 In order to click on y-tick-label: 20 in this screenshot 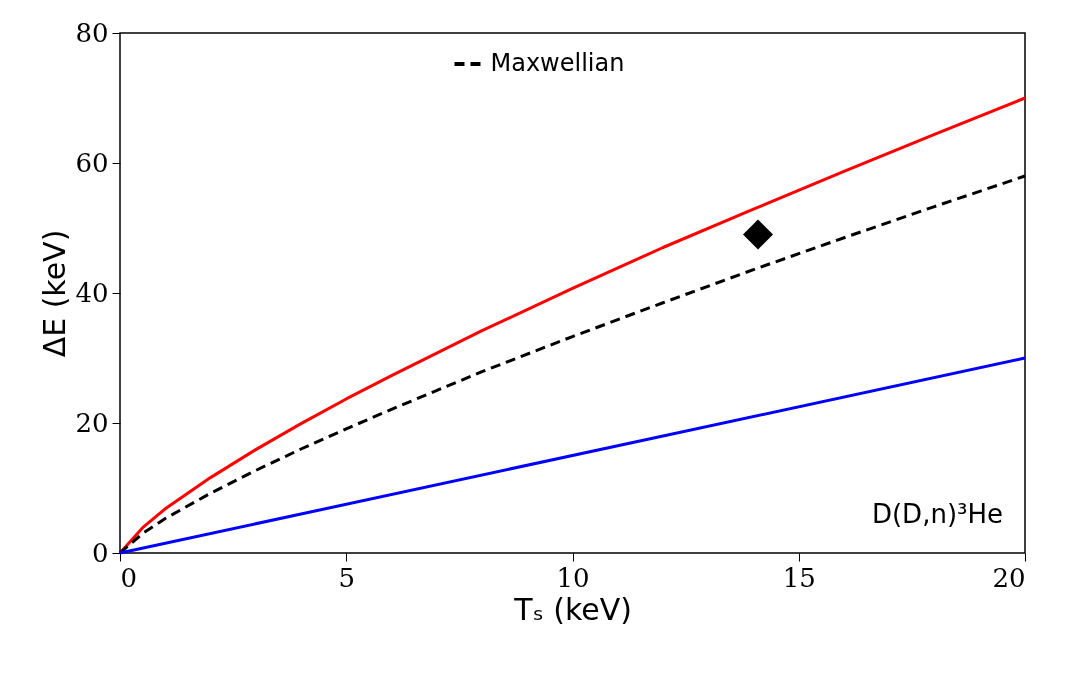, I will do `click(92, 422)`.